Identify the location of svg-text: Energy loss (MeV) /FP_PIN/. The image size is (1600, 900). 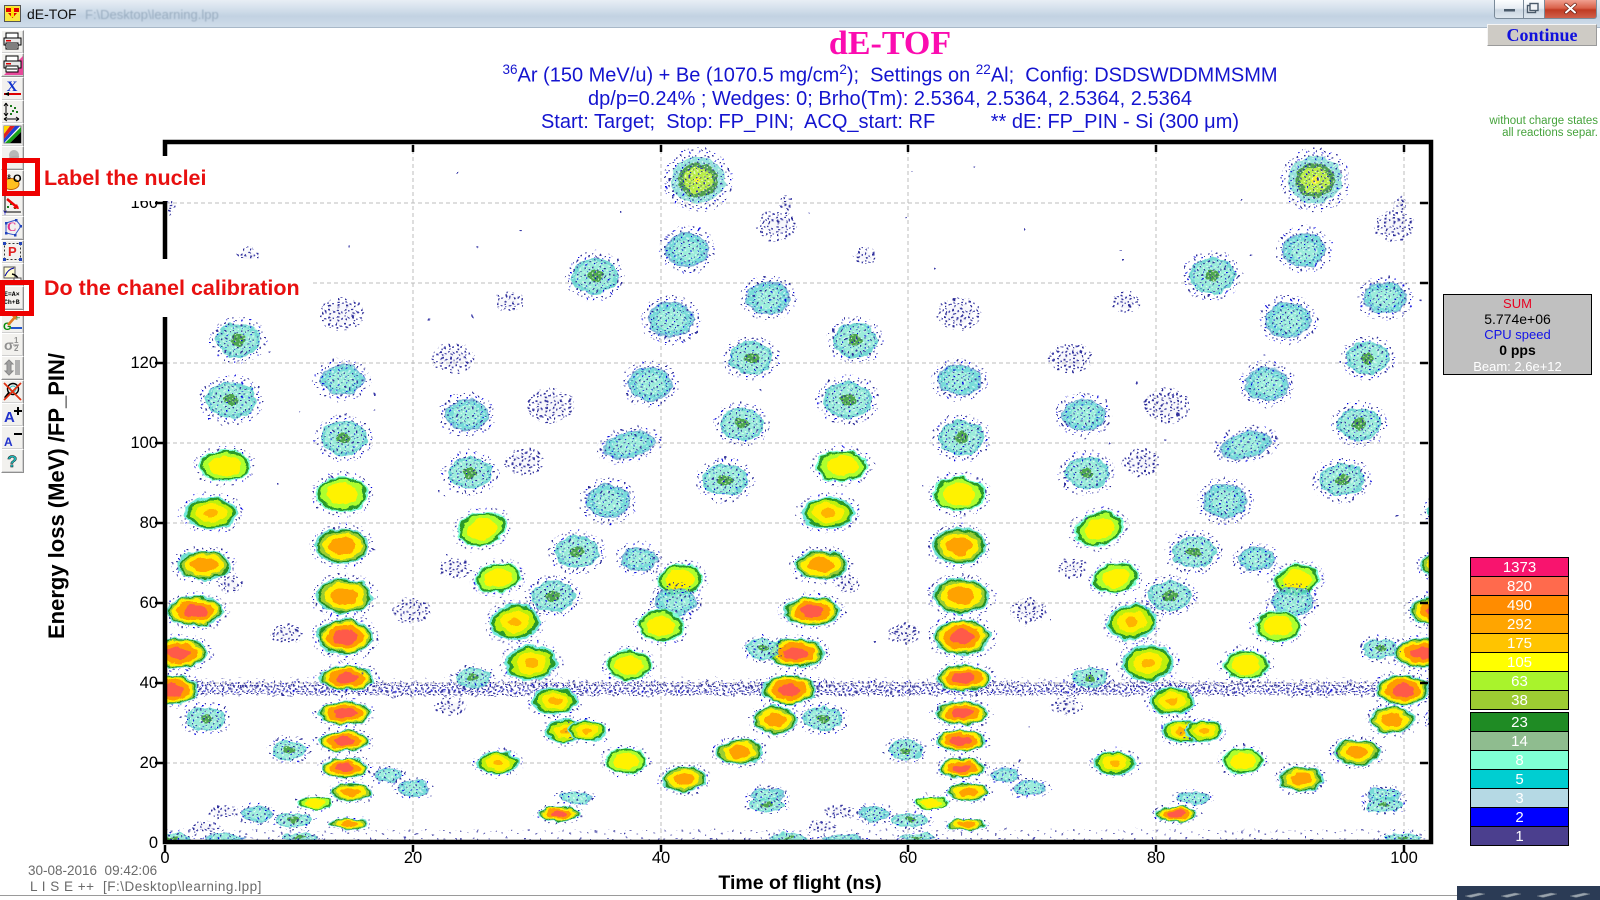
(56, 496).